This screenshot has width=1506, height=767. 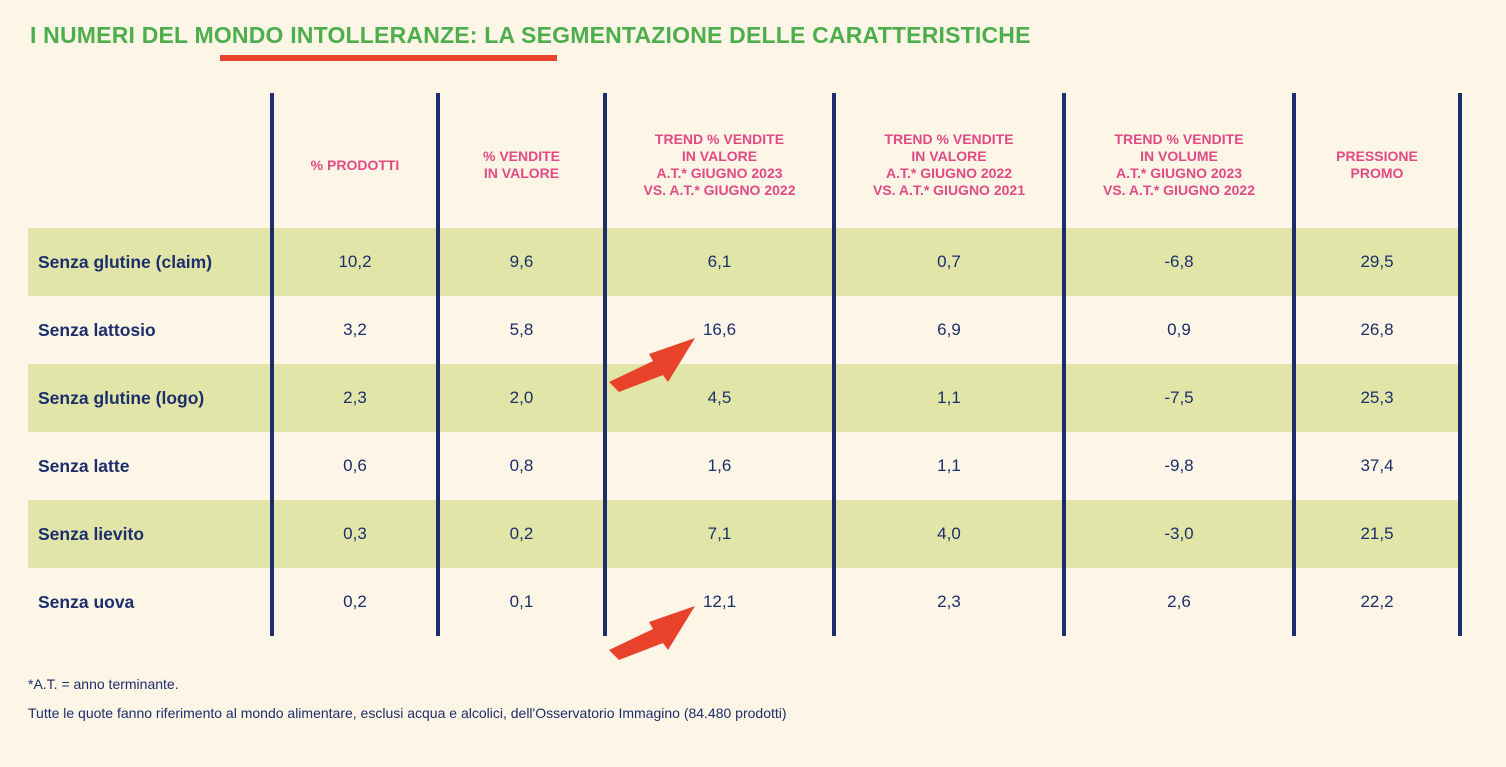 What do you see at coordinates (1377, 397) in the screenshot?
I see `table-cell: 25,3` at bounding box center [1377, 397].